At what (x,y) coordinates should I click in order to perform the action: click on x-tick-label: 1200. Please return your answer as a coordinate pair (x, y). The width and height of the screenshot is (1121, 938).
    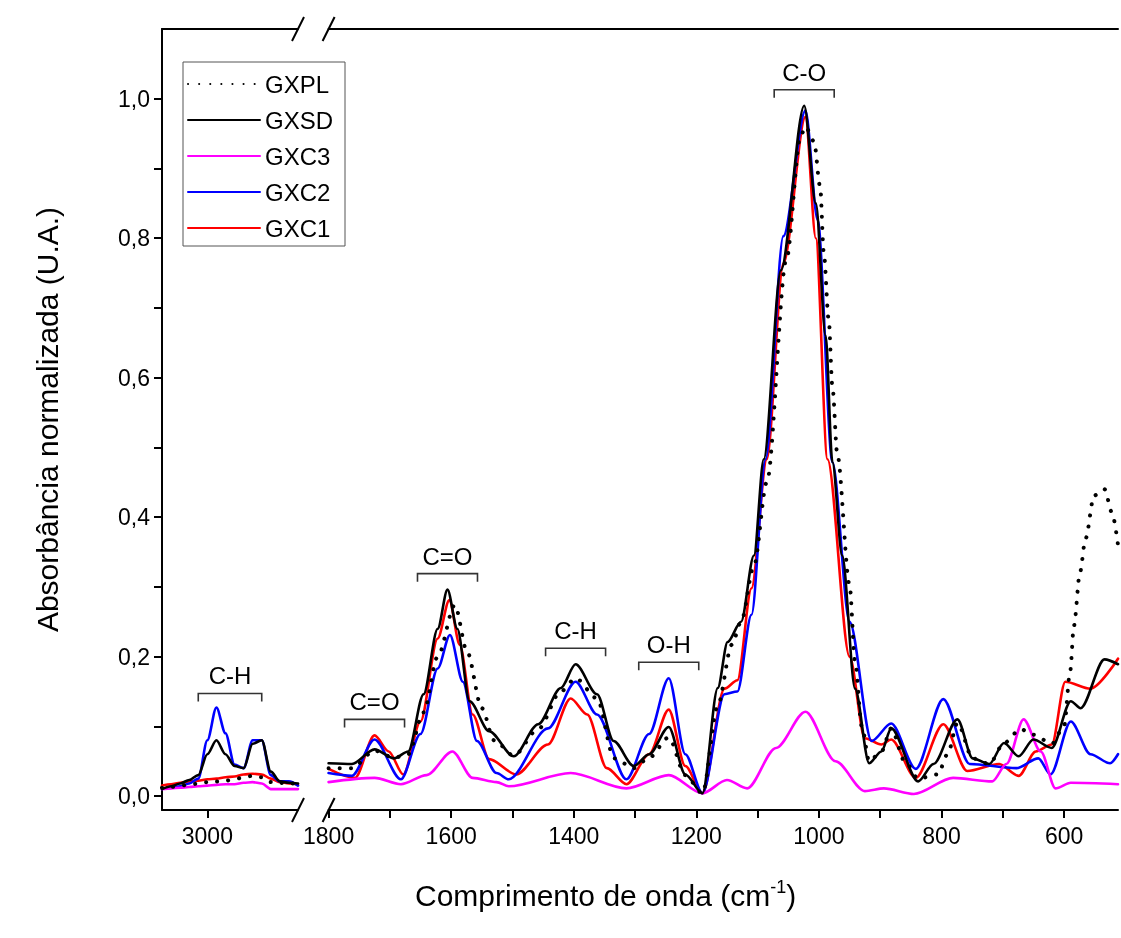
    Looking at the image, I should click on (696, 835).